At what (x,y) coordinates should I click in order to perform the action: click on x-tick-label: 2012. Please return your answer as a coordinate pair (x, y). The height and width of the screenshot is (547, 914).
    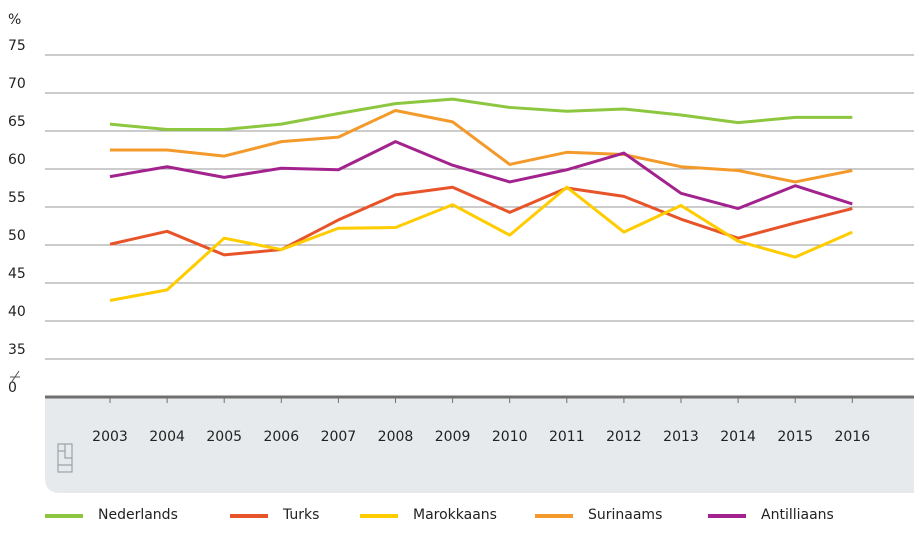
    Looking at the image, I should click on (624, 437).